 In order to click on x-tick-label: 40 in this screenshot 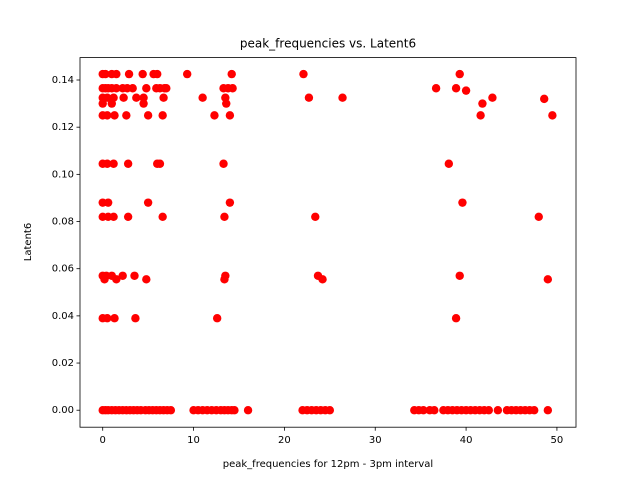, I will do `click(466, 440)`.